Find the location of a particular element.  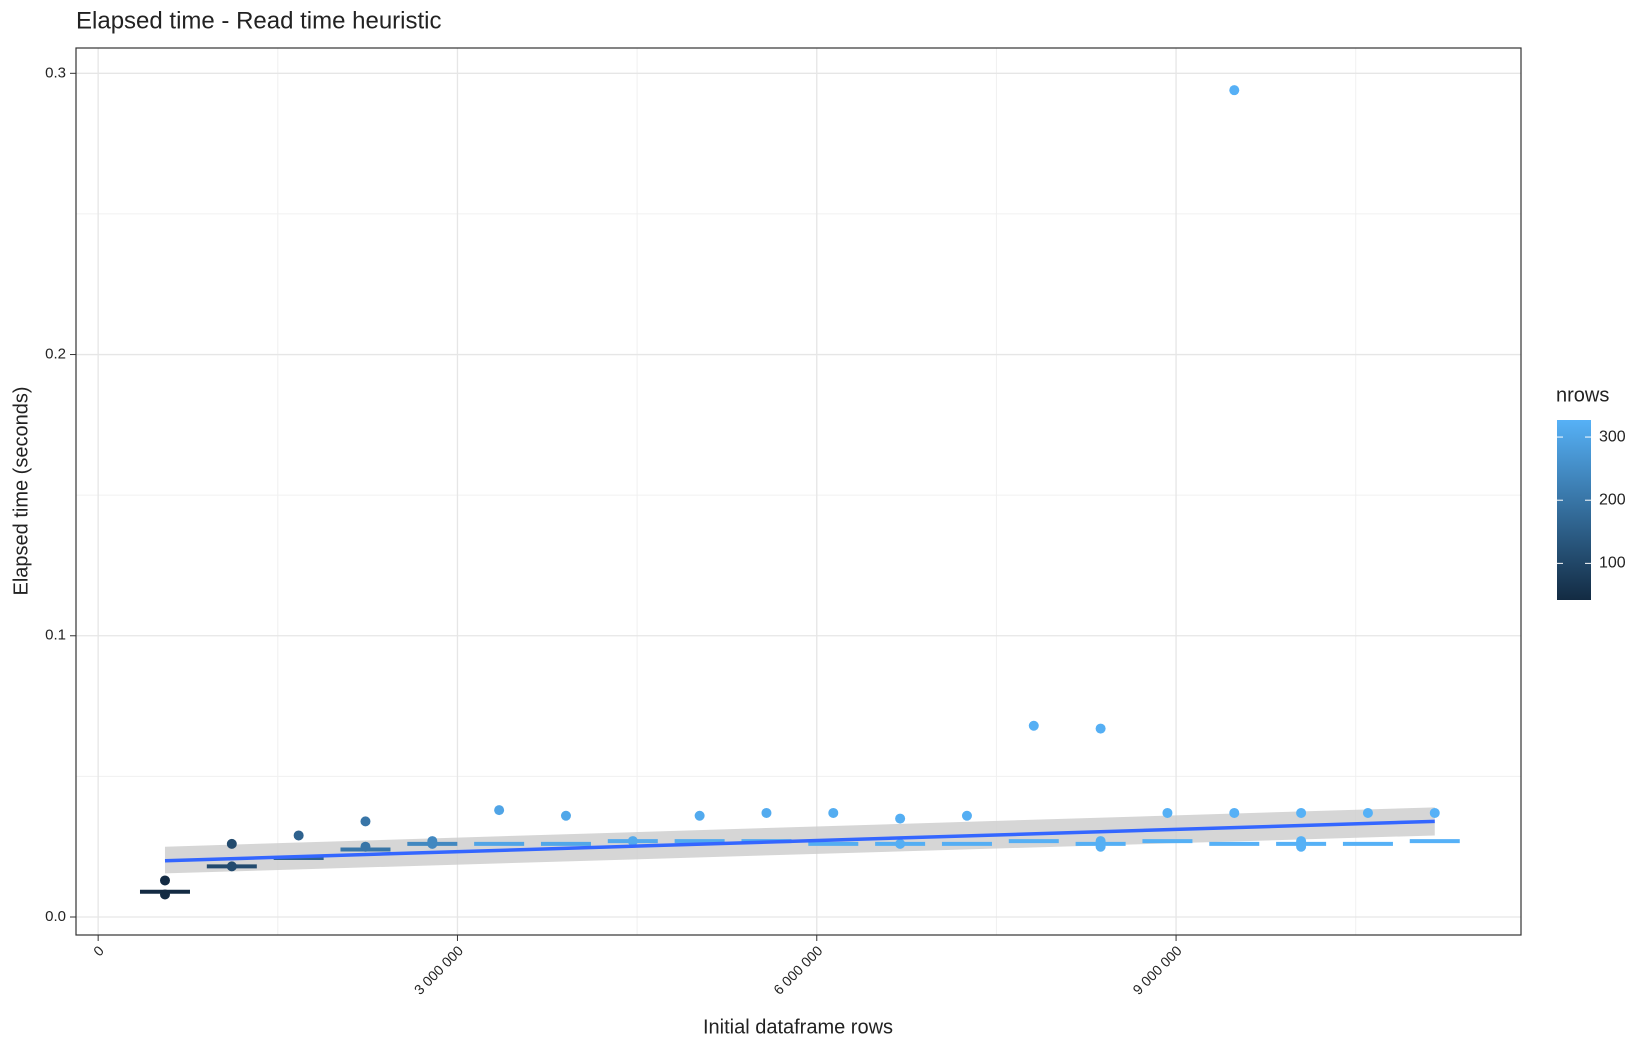

y-tick-label: 0.1 is located at coordinates (55, 635).